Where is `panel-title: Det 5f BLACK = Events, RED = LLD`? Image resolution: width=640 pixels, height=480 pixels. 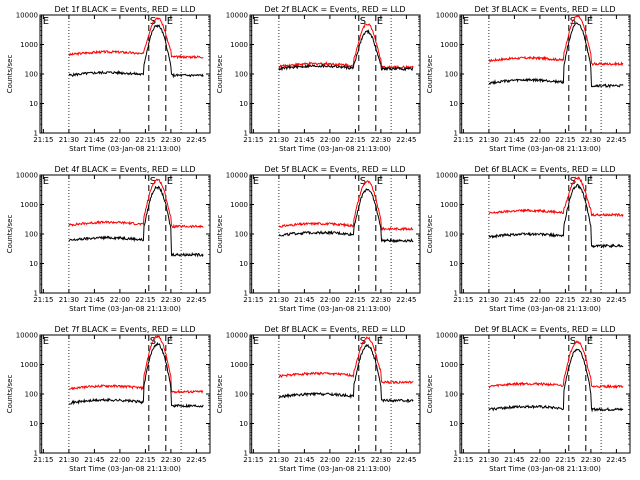
panel-title: Det 5f BLACK = Events, RED = LLD is located at coordinates (334, 169).